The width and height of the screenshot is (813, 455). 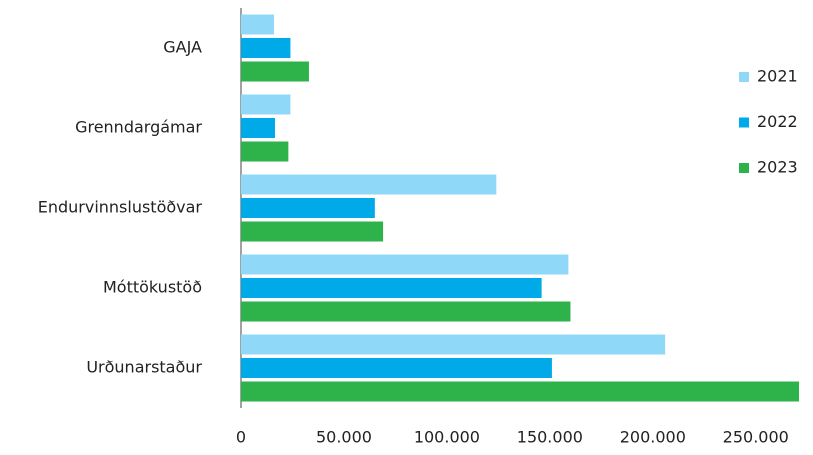 What do you see at coordinates (756, 437) in the screenshot?
I see `x-tick-label: 250.000` at bounding box center [756, 437].